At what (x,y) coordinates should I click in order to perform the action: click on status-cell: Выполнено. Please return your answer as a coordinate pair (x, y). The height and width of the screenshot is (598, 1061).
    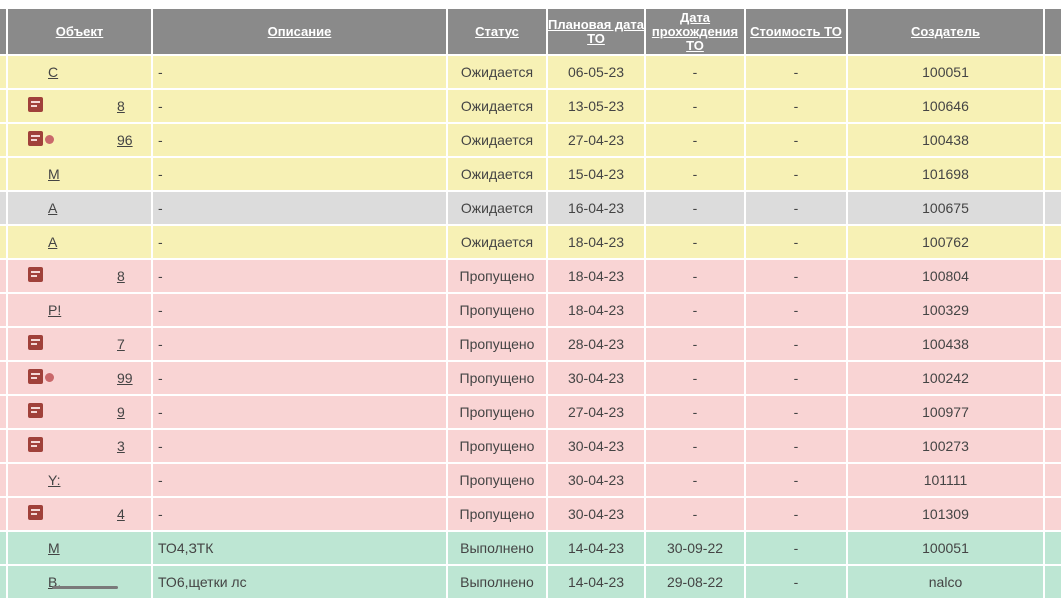
    Looking at the image, I should click on (497, 582).